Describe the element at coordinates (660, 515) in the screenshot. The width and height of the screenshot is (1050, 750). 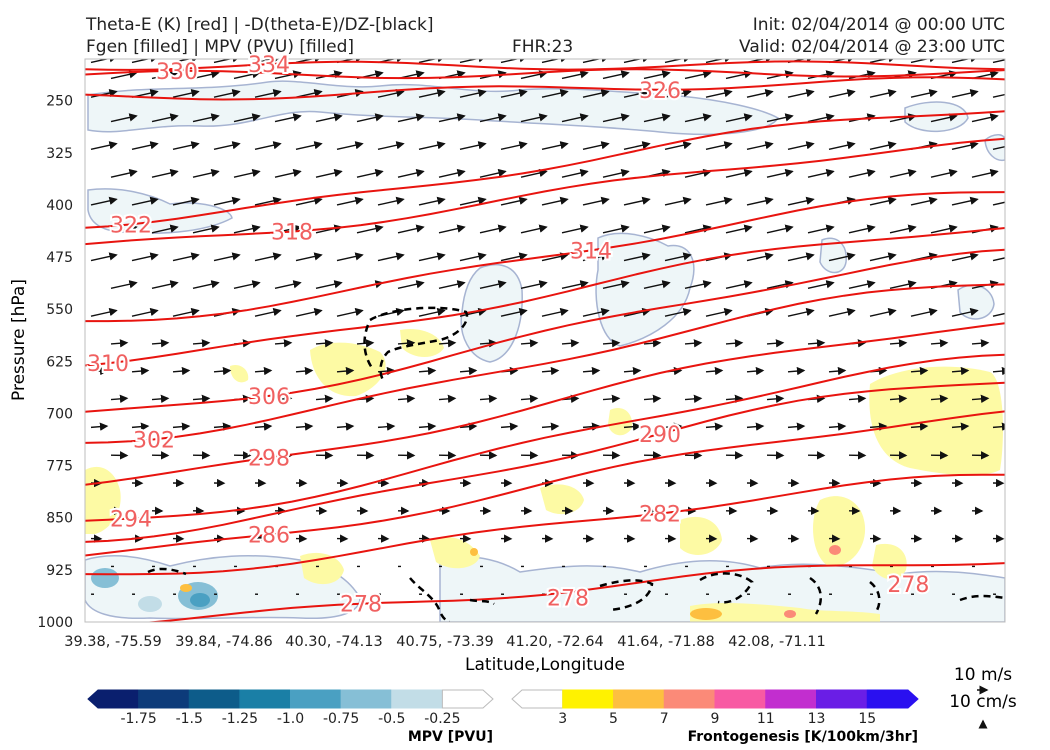
I see `theta-e-contour-label: 282` at that location.